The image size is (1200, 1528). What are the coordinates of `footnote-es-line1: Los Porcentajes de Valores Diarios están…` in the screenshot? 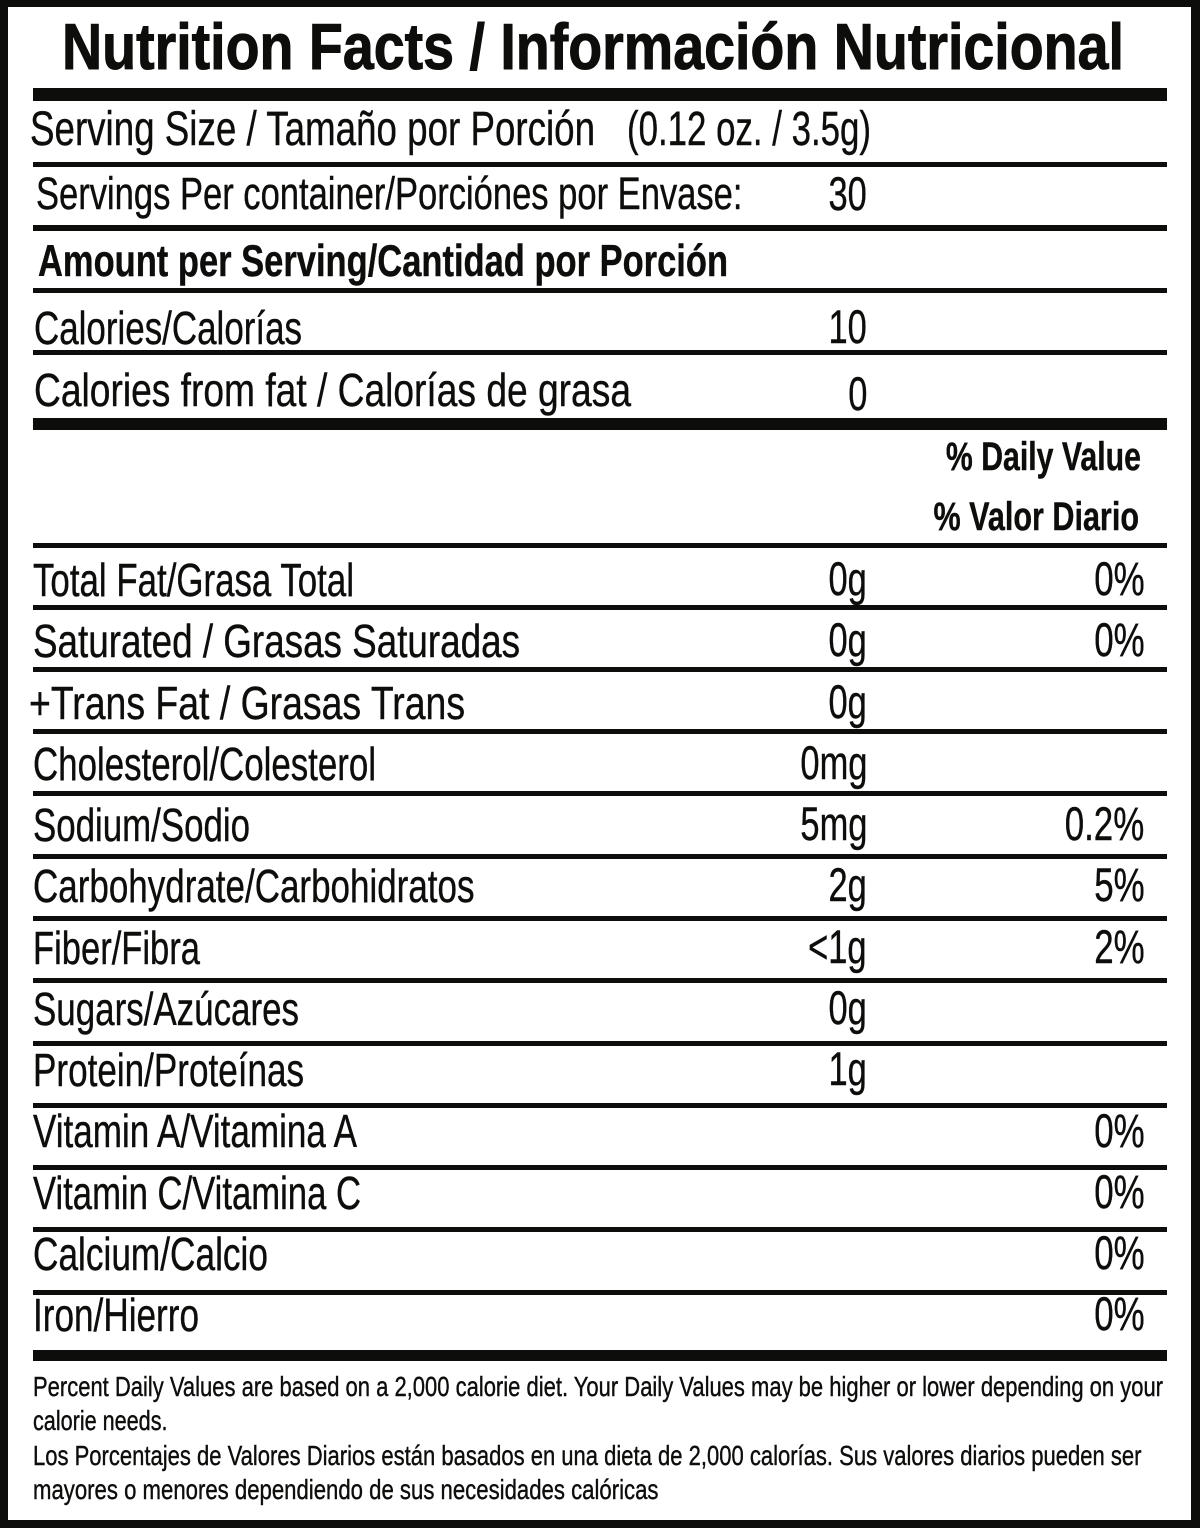 It's located at (586, 1455).